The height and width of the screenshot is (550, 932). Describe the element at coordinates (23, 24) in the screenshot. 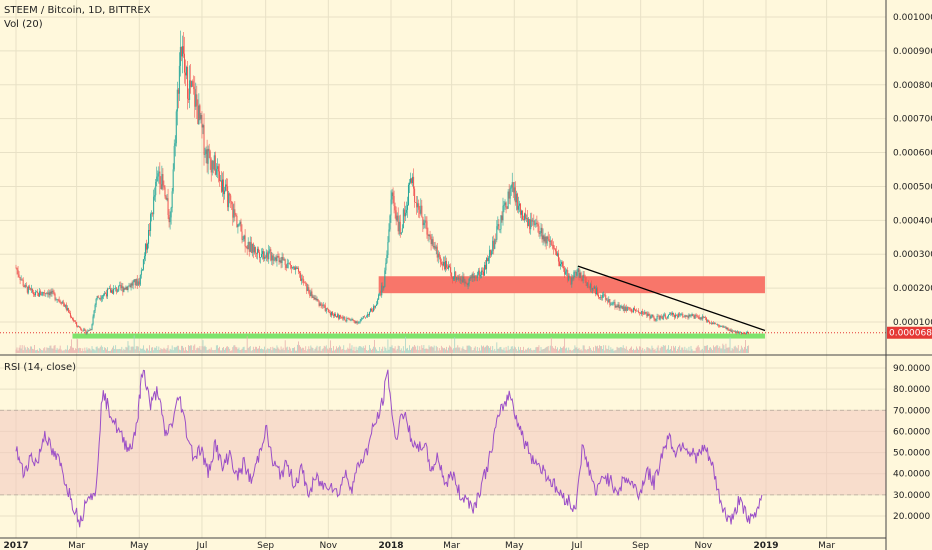

I see `volume-indicator-label: Vol (20)` at that location.